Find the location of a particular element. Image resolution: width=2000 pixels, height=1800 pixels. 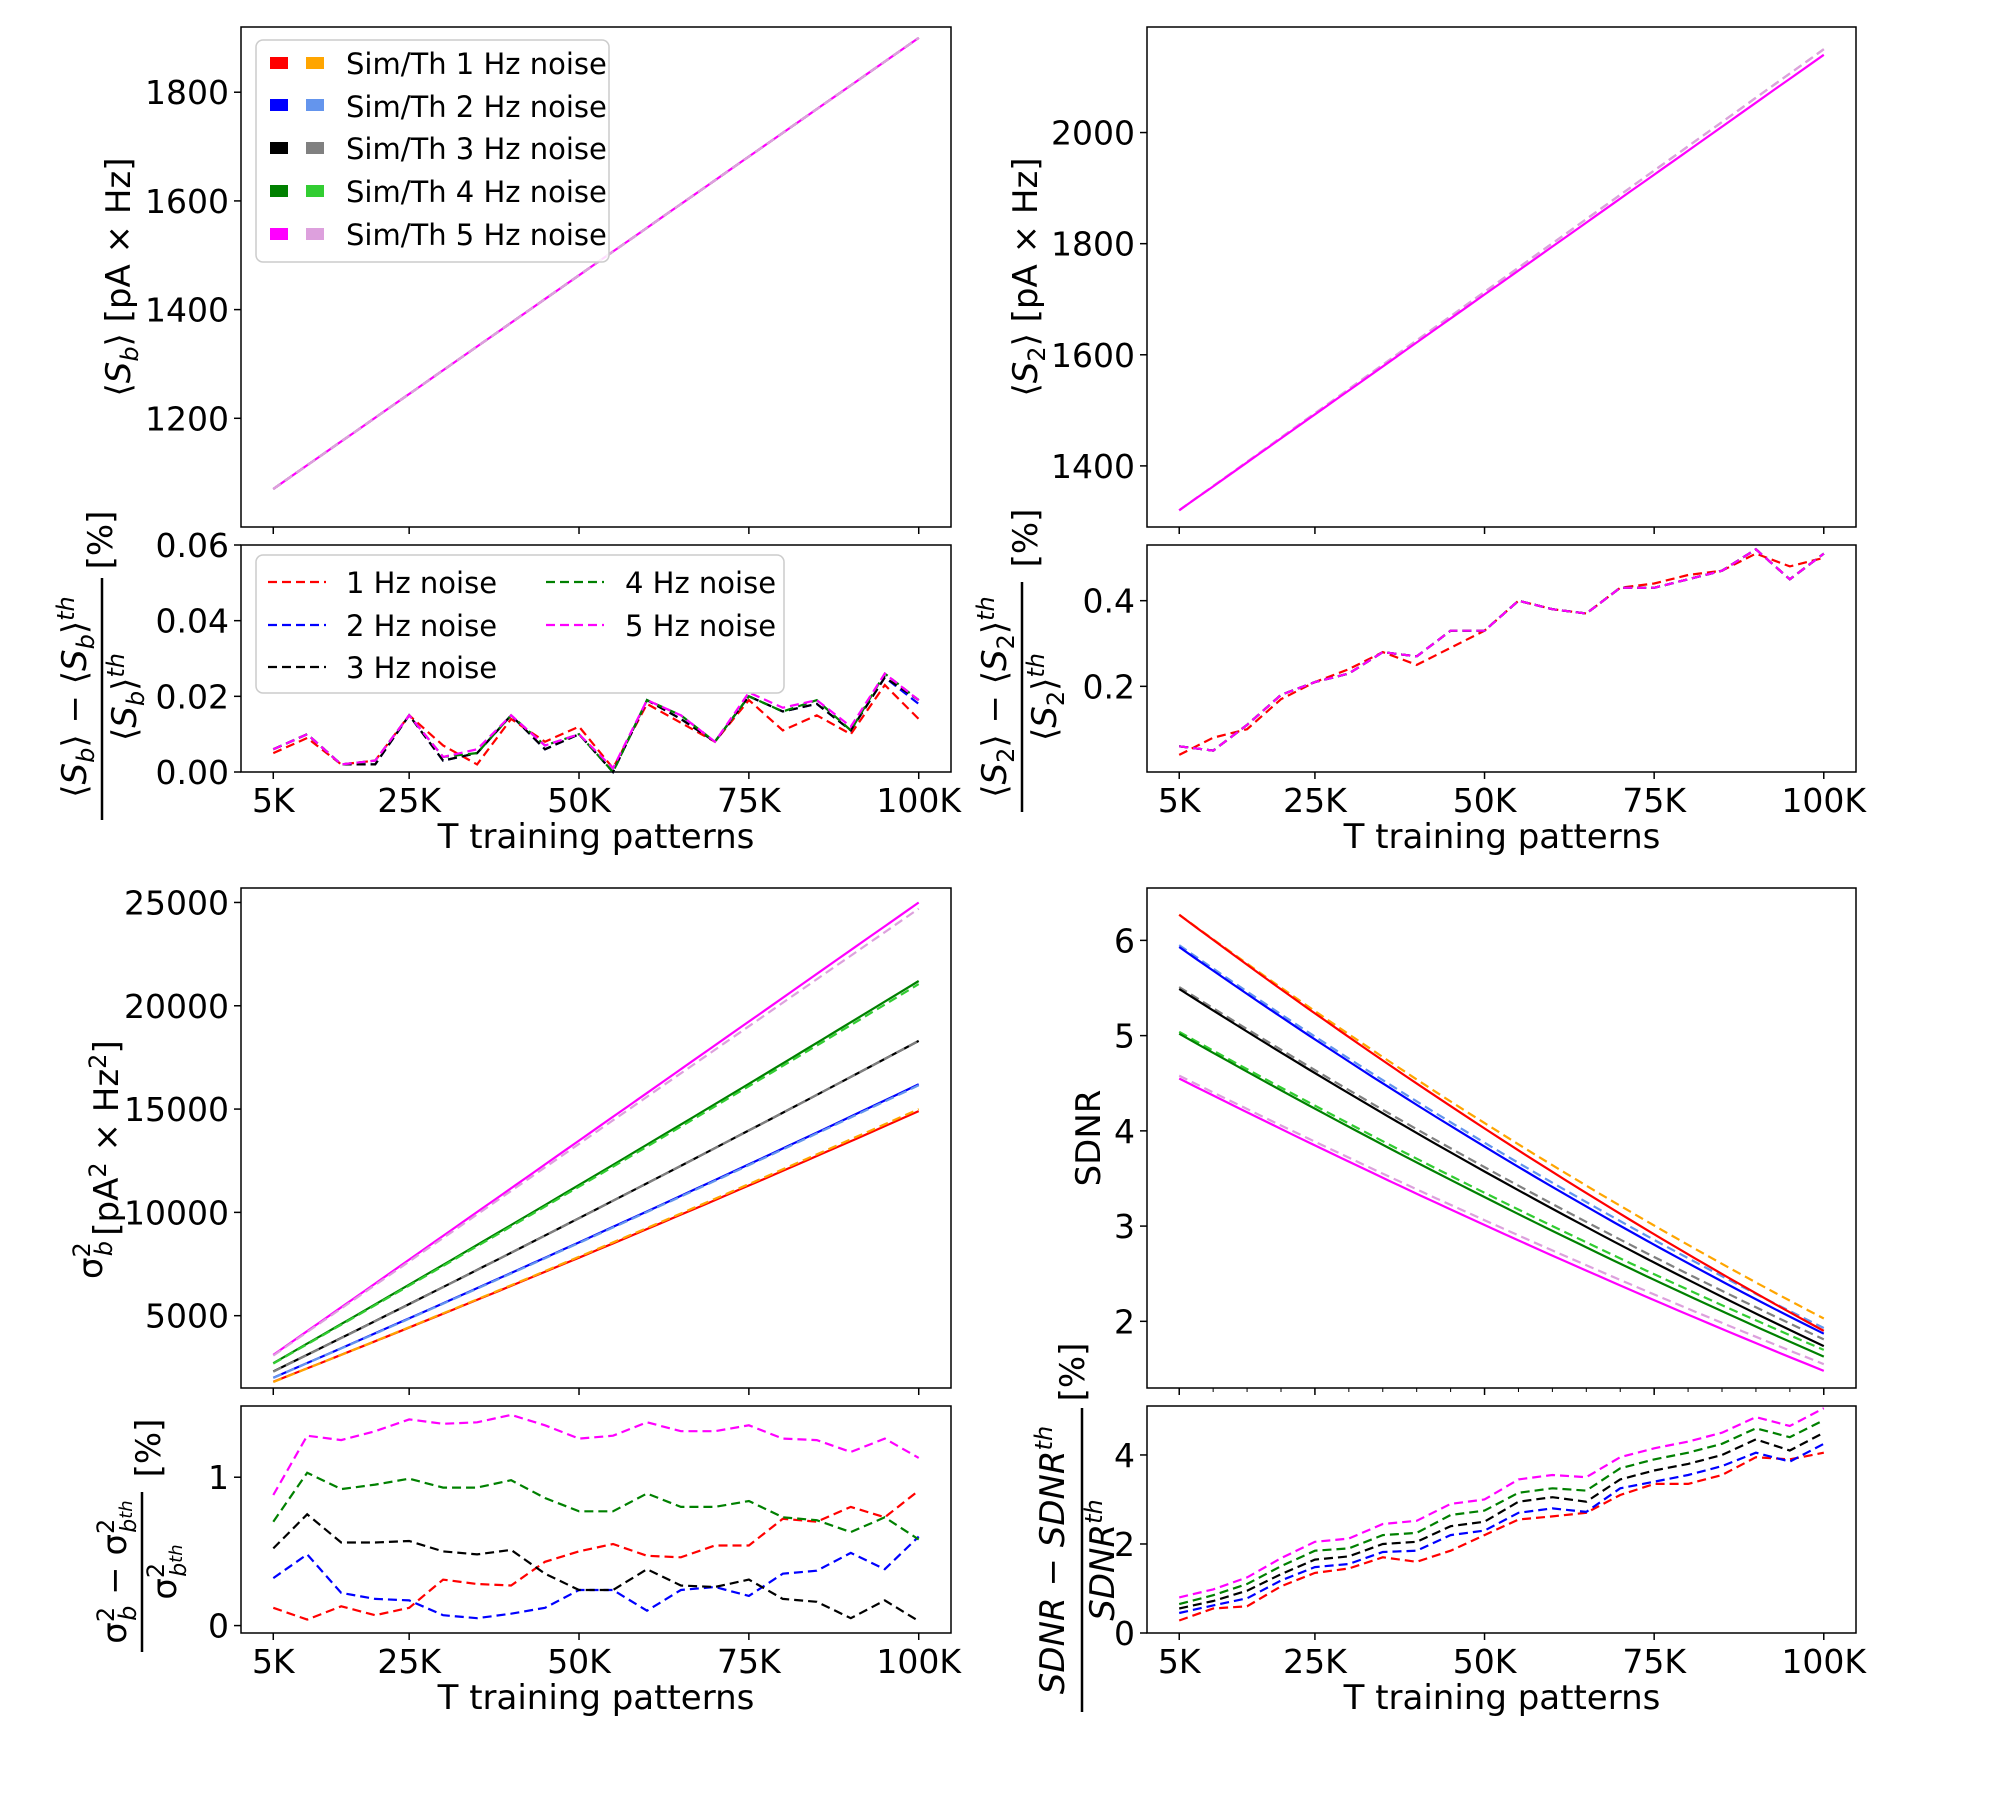

y-tick-label: 0.02 is located at coordinates (192, 696).